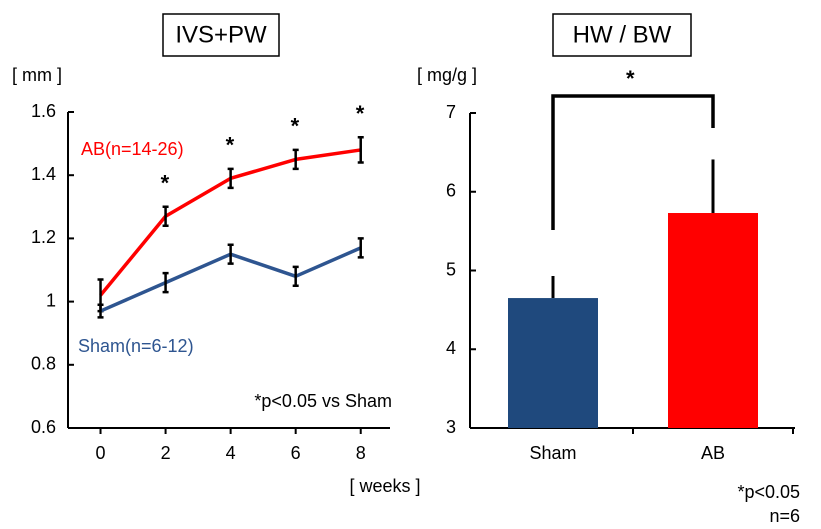  I want to click on chart-title: HW / BW, so click(622, 34).